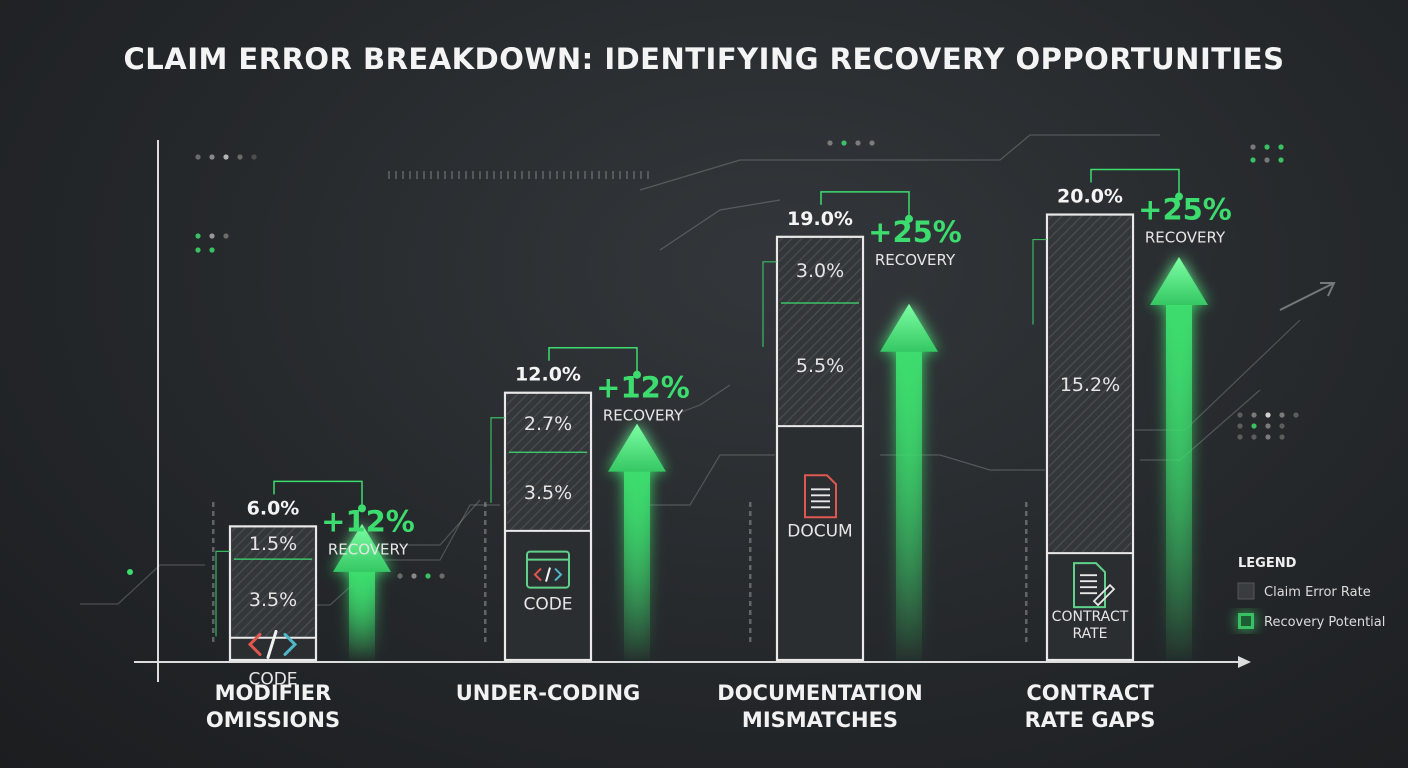 Image resolution: width=1408 pixels, height=768 pixels. What do you see at coordinates (548, 569) in the screenshot?
I see `code-window-icon` at bounding box center [548, 569].